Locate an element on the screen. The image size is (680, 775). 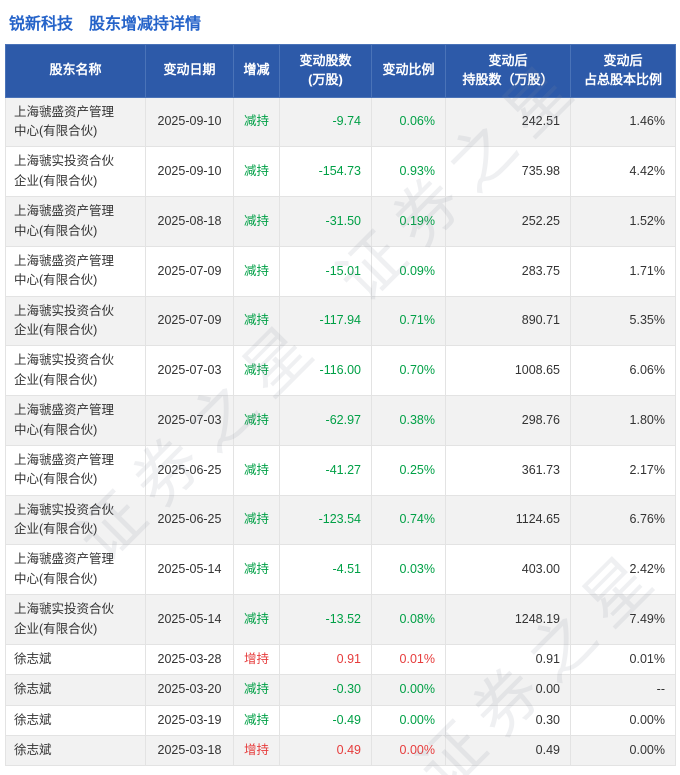
cell-change-date: 2025-07-03 is located at coordinates (189, 371).